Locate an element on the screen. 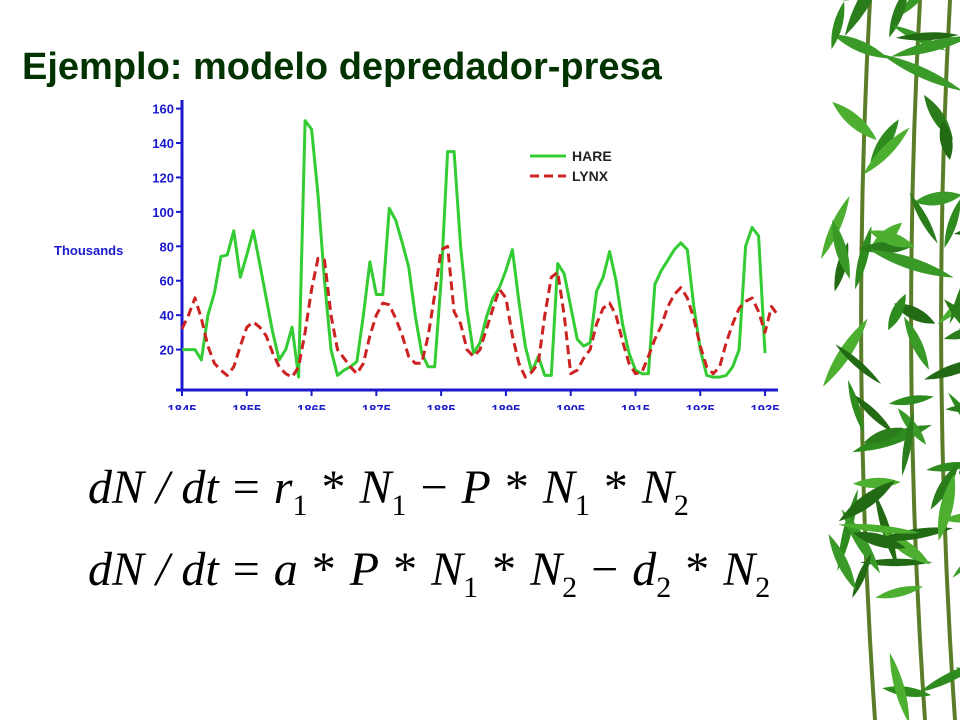 This screenshot has height=720, width=960. y-tick-label: 80 is located at coordinates (167, 246).